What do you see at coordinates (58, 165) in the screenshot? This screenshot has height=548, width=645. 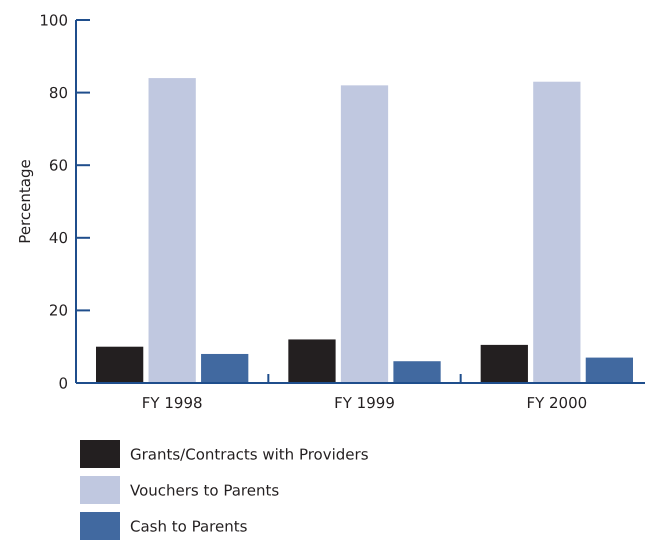 I see `y-tick-label: 60` at bounding box center [58, 165].